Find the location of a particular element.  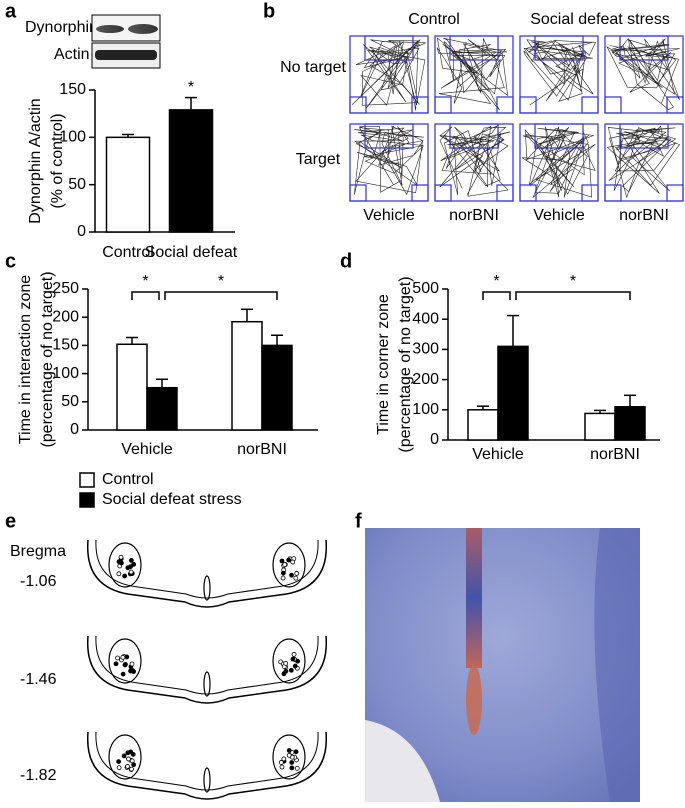

y-tick-label: 400 is located at coordinates (425, 318).